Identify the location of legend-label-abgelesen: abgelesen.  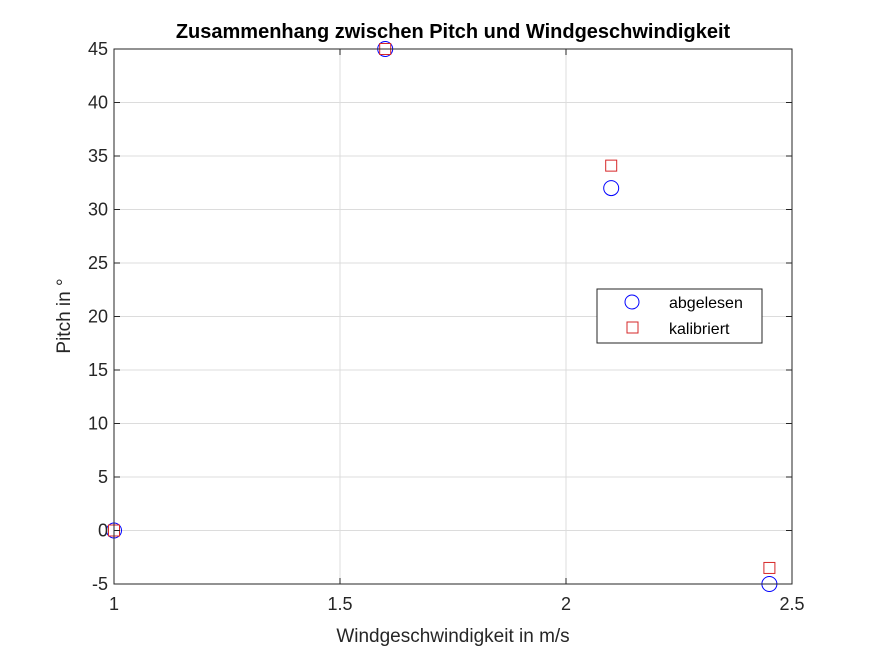
(706, 303).